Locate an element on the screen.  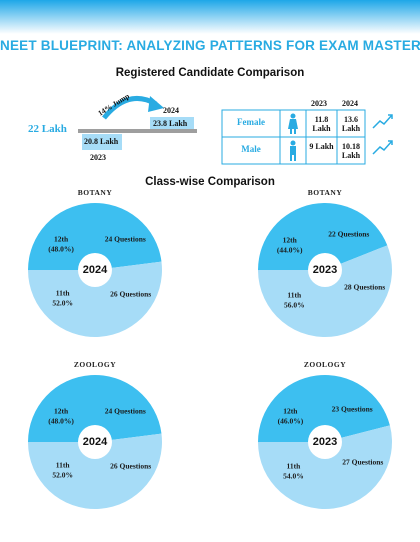
bar-label: 23.8 Lakh is located at coordinates (170, 123).